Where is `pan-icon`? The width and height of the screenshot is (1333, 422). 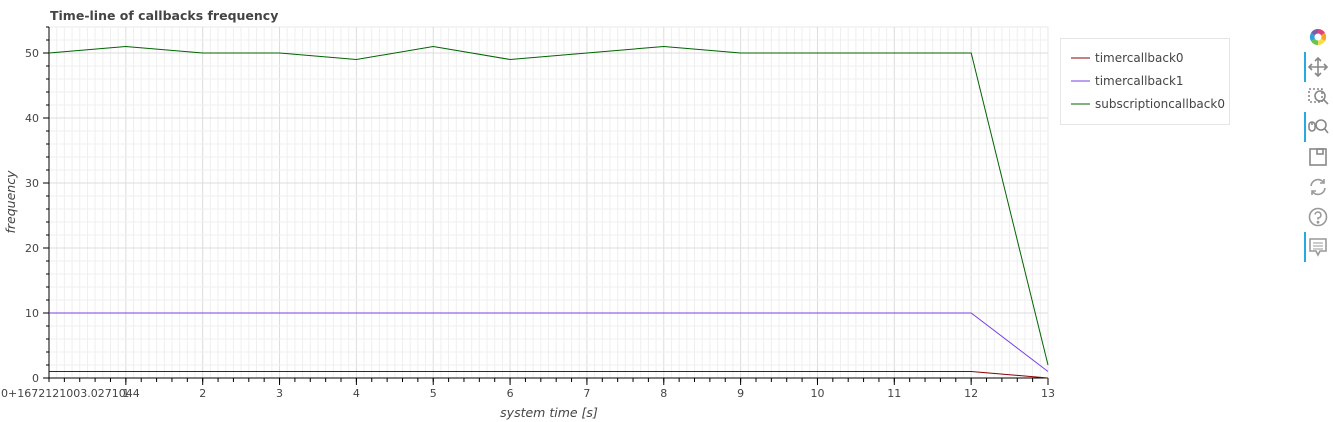
pan-icon is located at coordinates (1318, 67).